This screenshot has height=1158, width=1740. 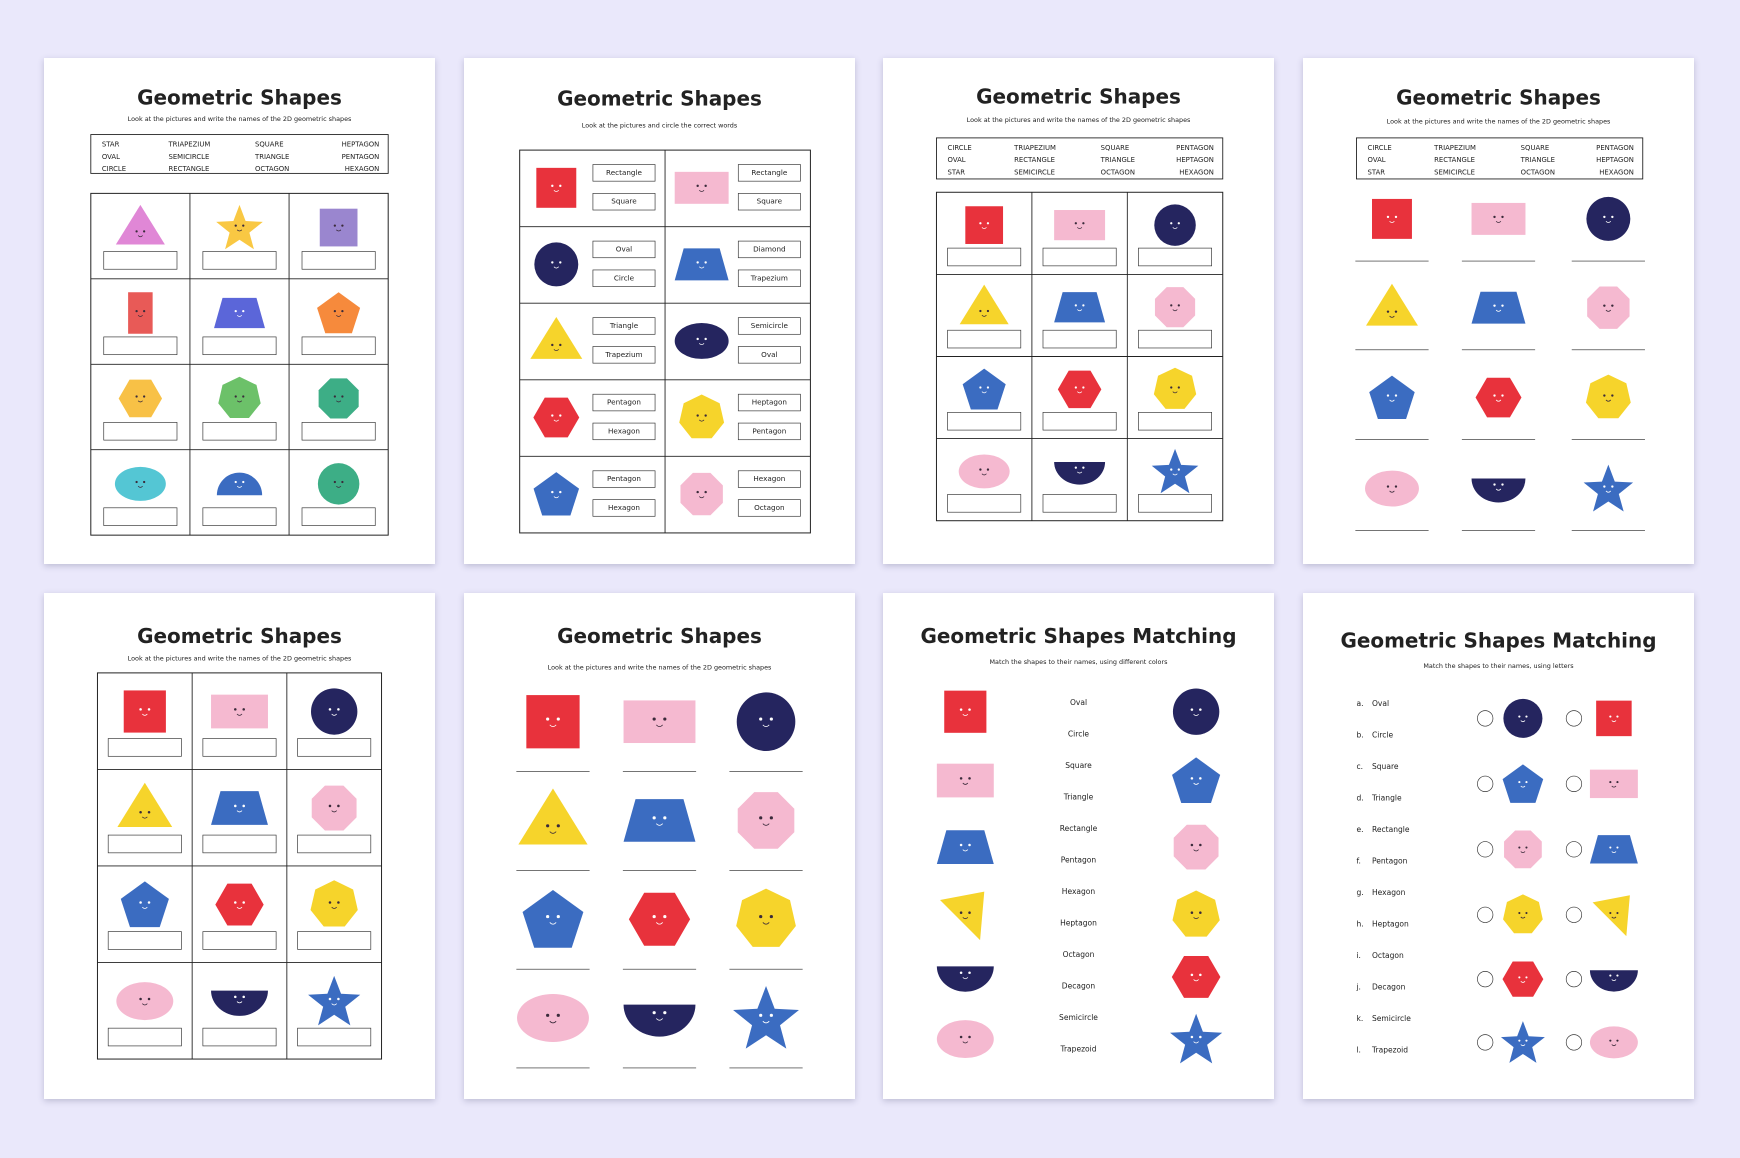 What do you see at coordinates (188, 157) in the screenshot?
I see `word-bank-word: SEMICIRCLE` at bounding box center [188, 157].